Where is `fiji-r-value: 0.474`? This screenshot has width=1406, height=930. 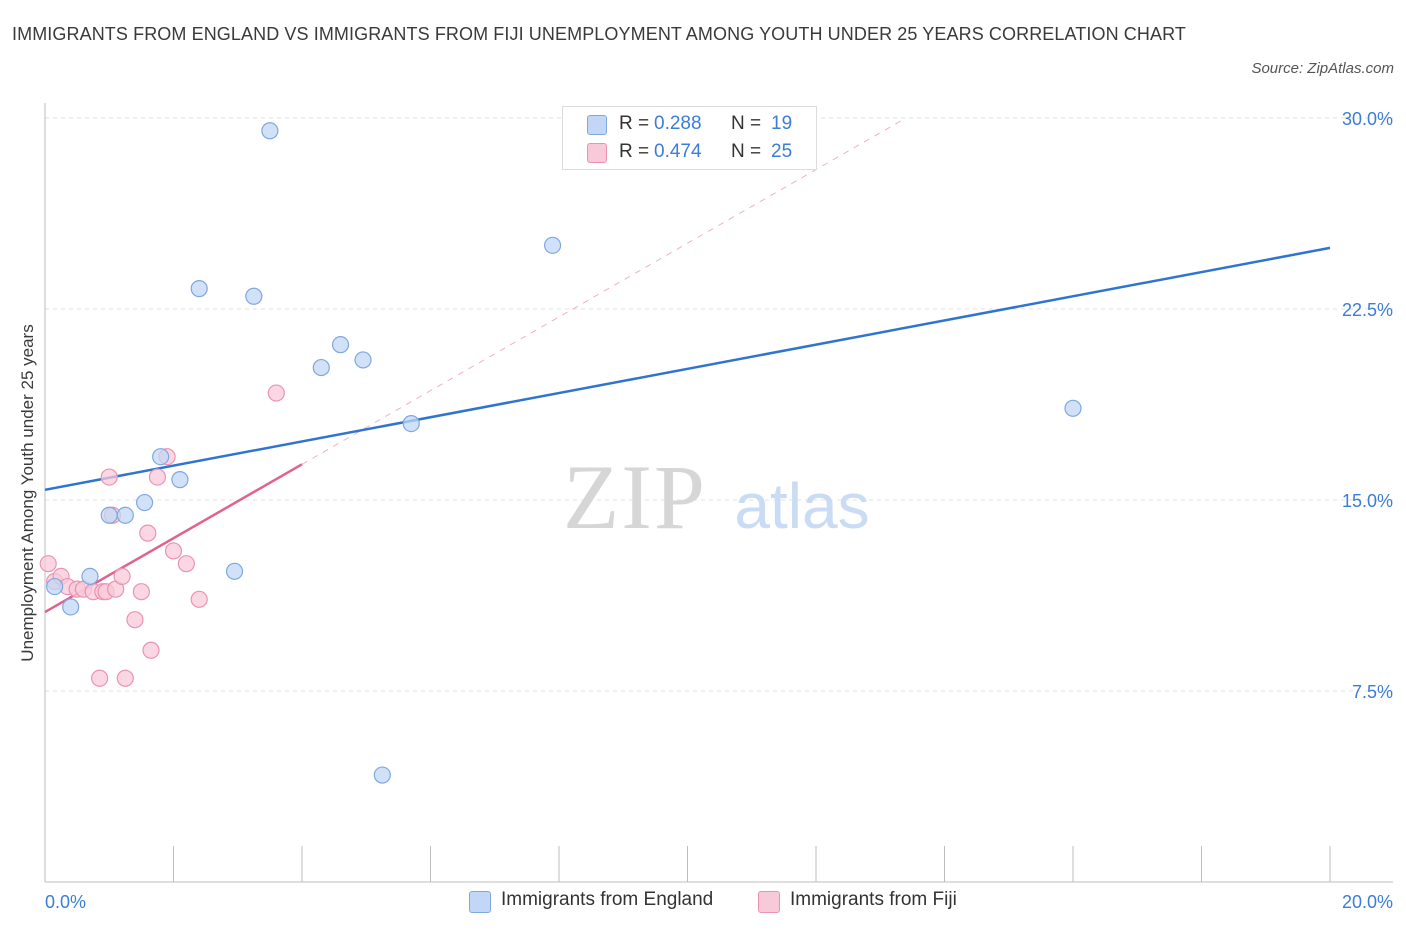 fiji-r-value: 0.474 is located at coordinates (678, 151).